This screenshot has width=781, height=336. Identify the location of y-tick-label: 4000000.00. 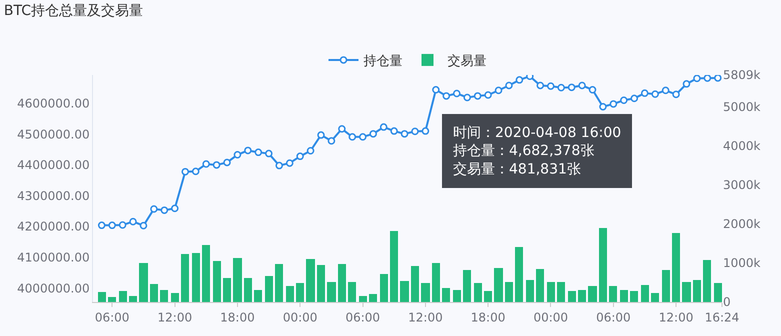
(53, 288).